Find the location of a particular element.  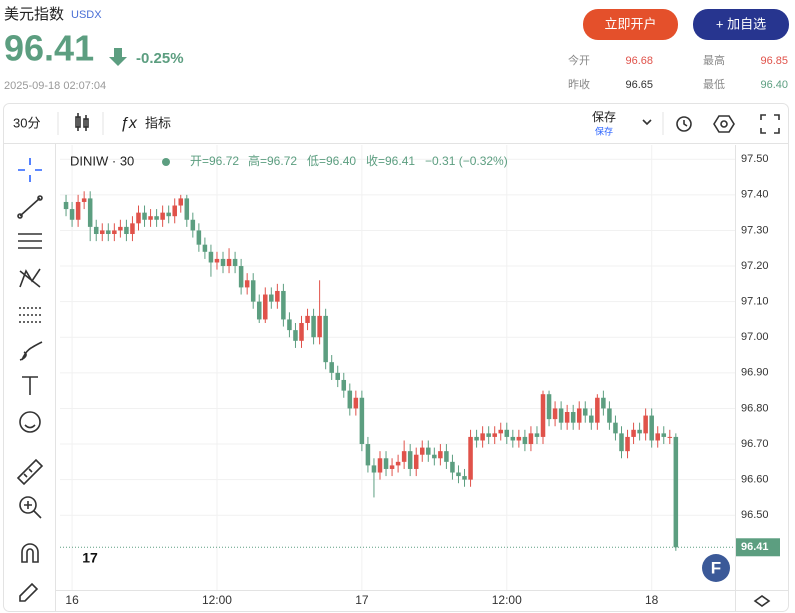

y-tick-label: 97.40 is located at coordinates (755, 195).